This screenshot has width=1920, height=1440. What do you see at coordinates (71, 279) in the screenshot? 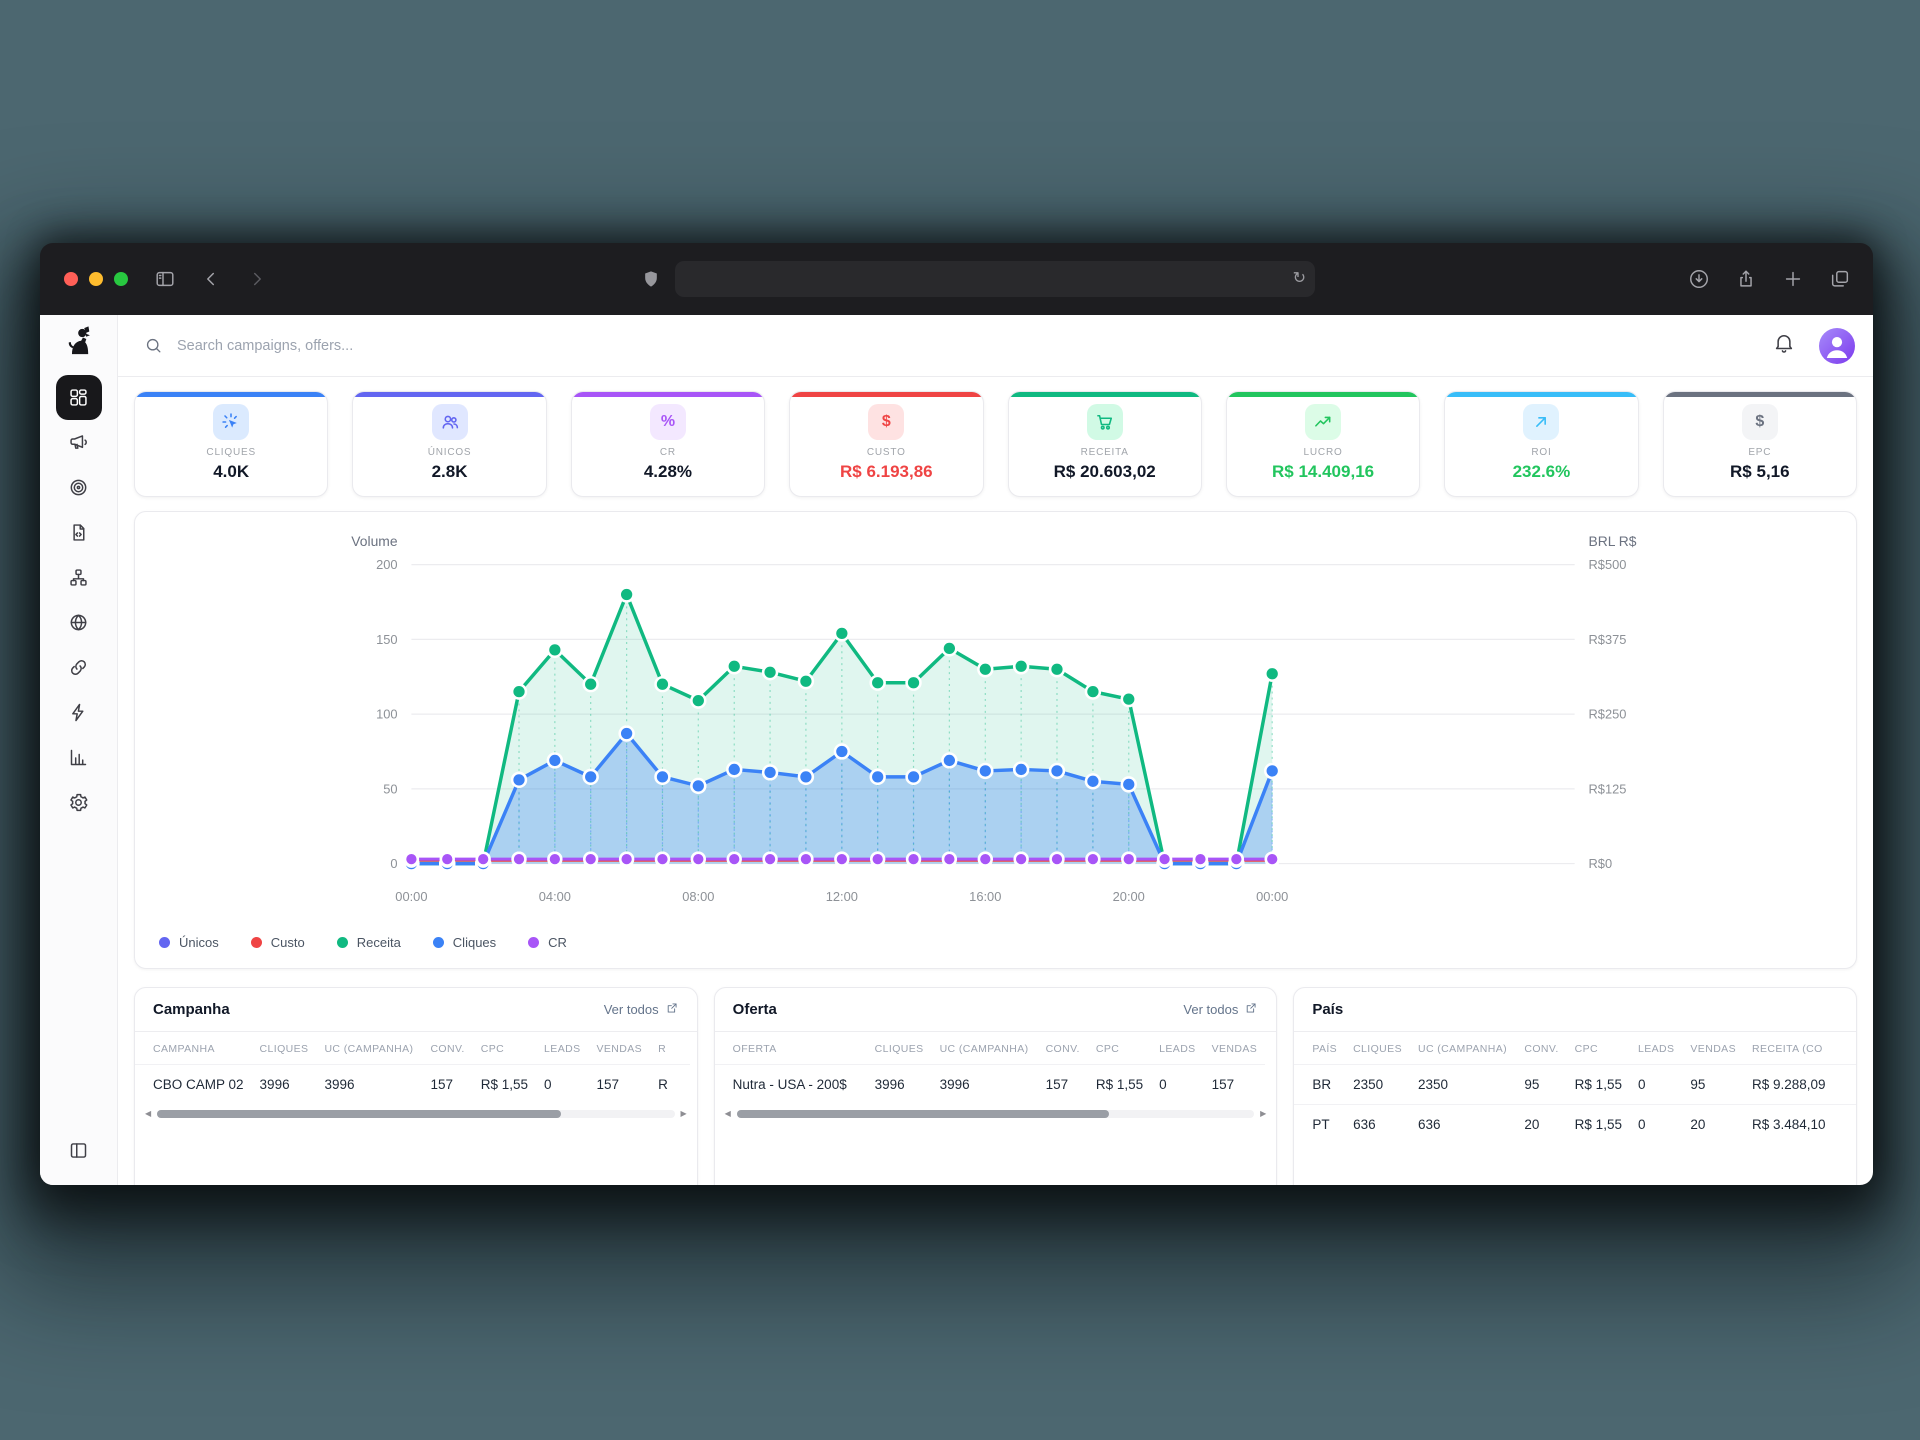
I see `close-button` at bounding box center [71, 279].